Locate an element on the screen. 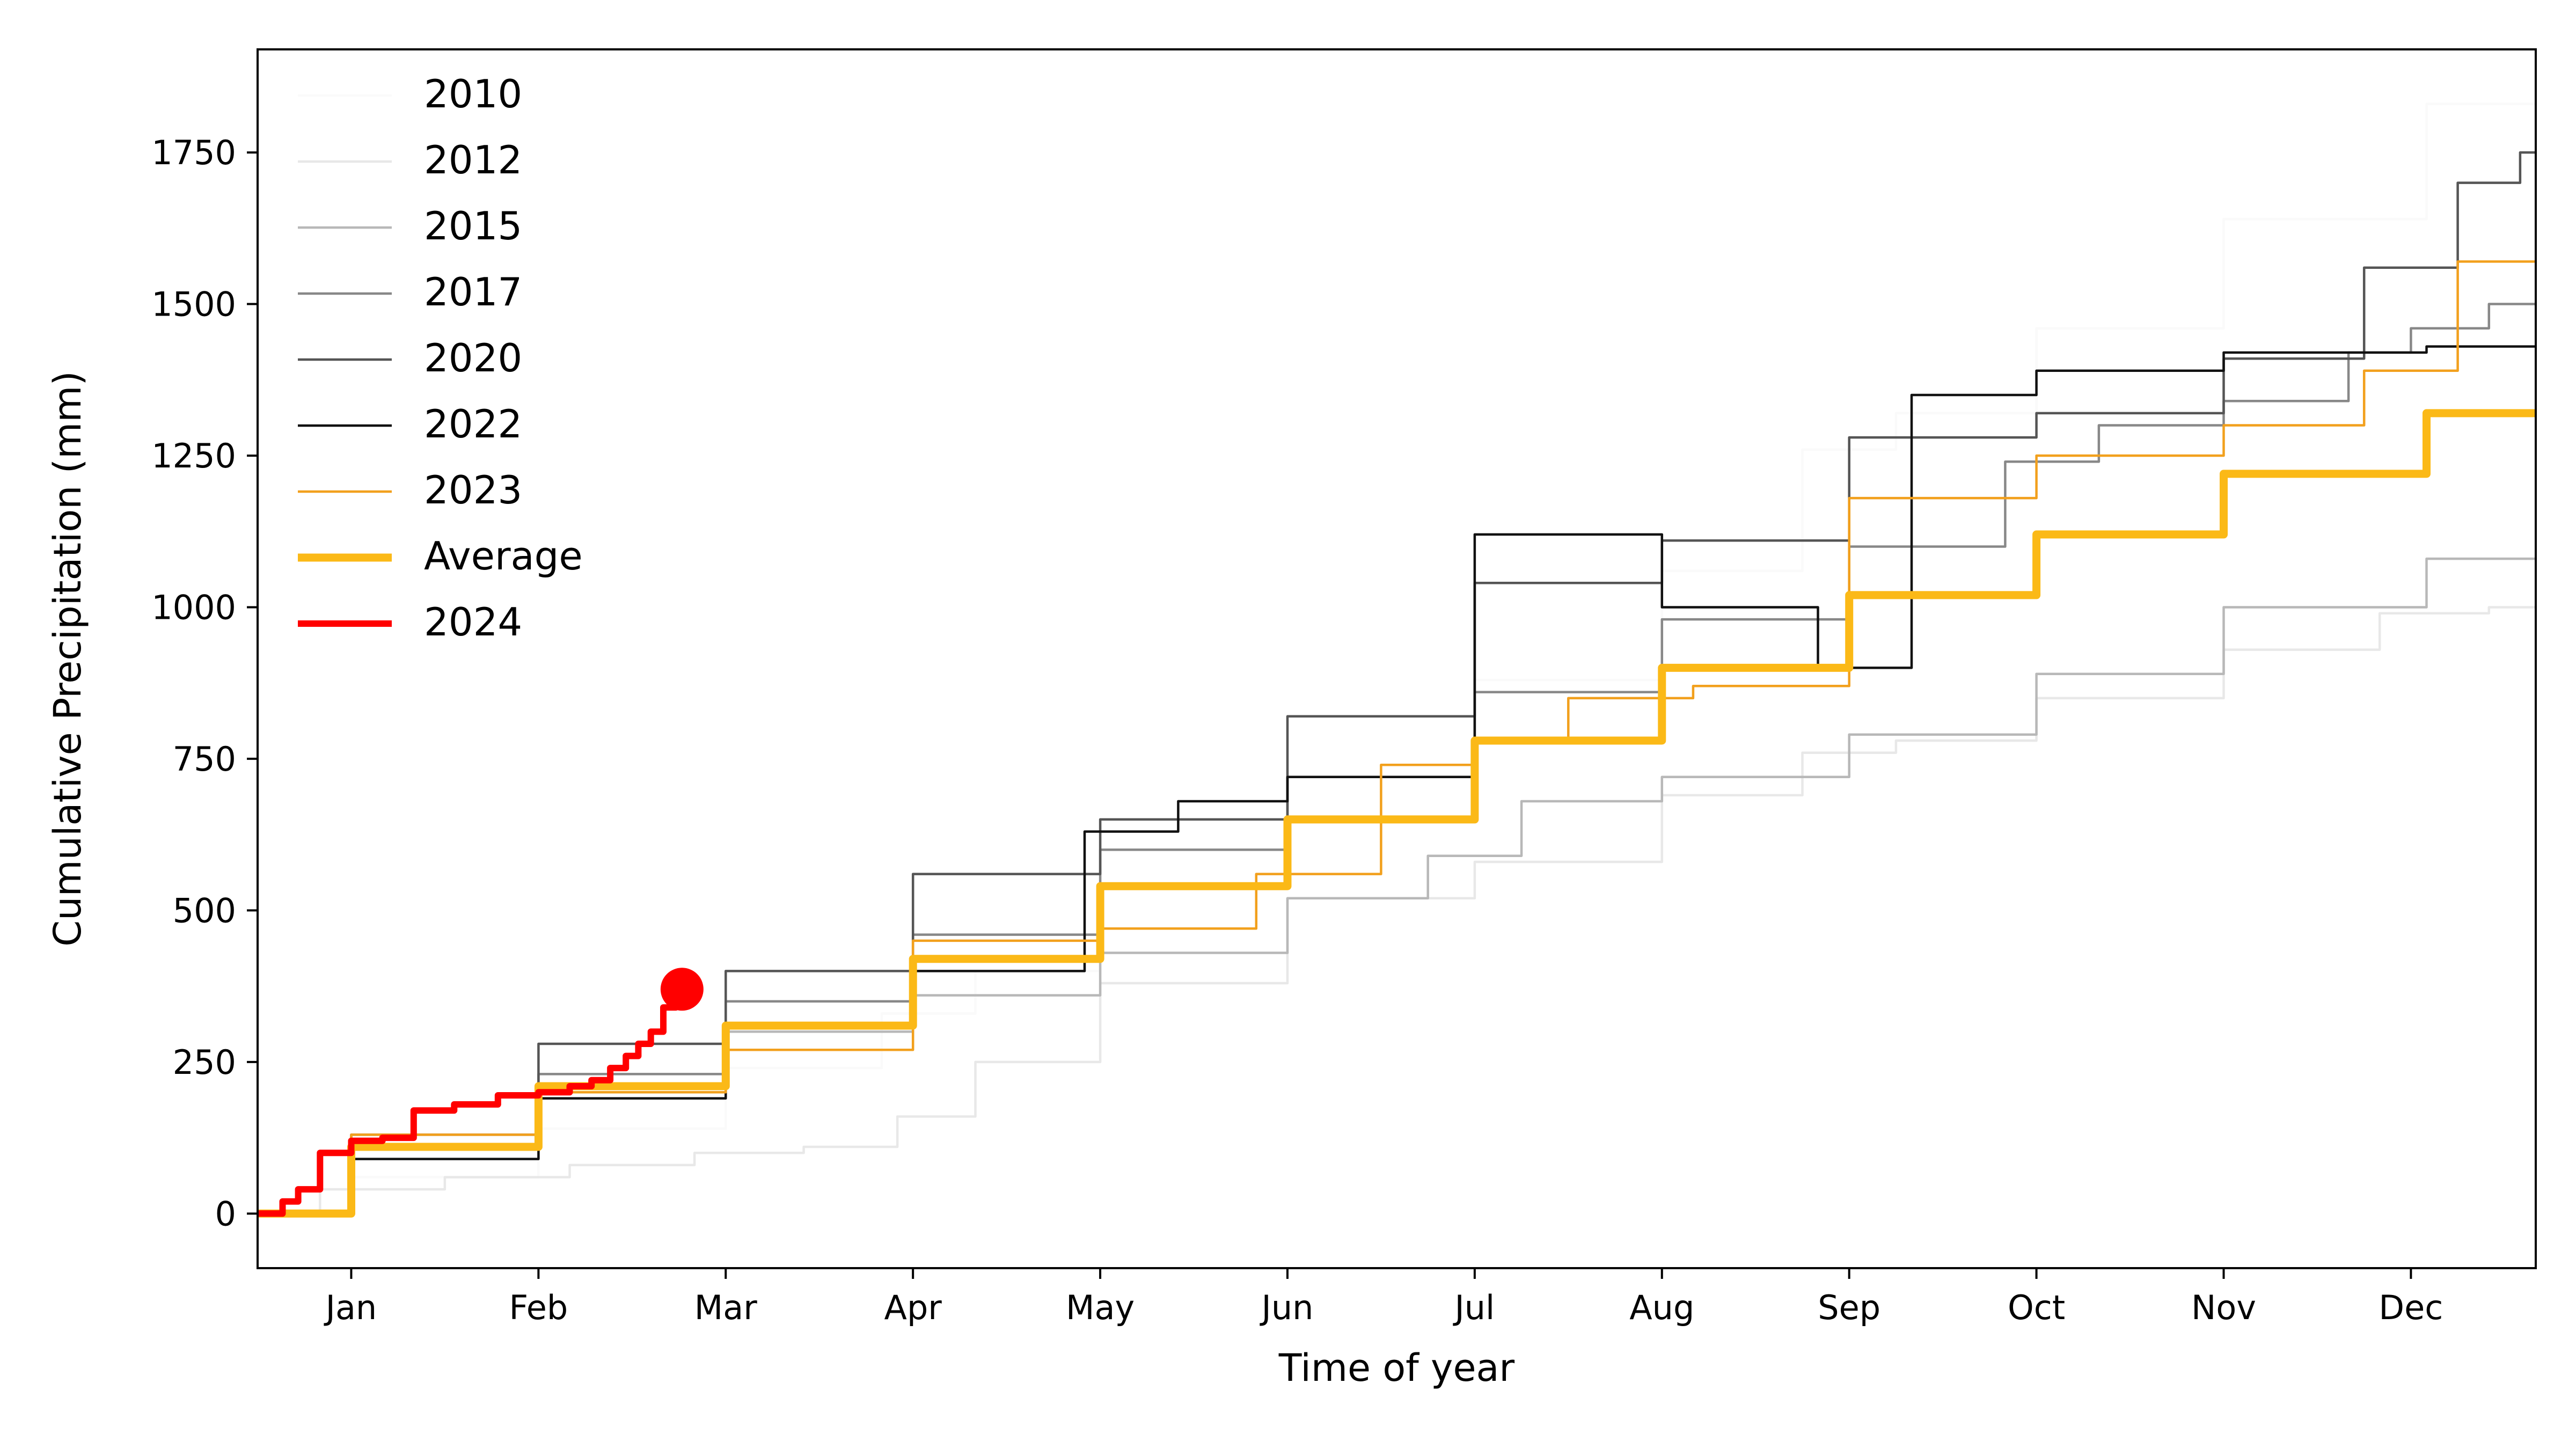  y-tick-label-500: 500 is located at coordinates (204, 910).